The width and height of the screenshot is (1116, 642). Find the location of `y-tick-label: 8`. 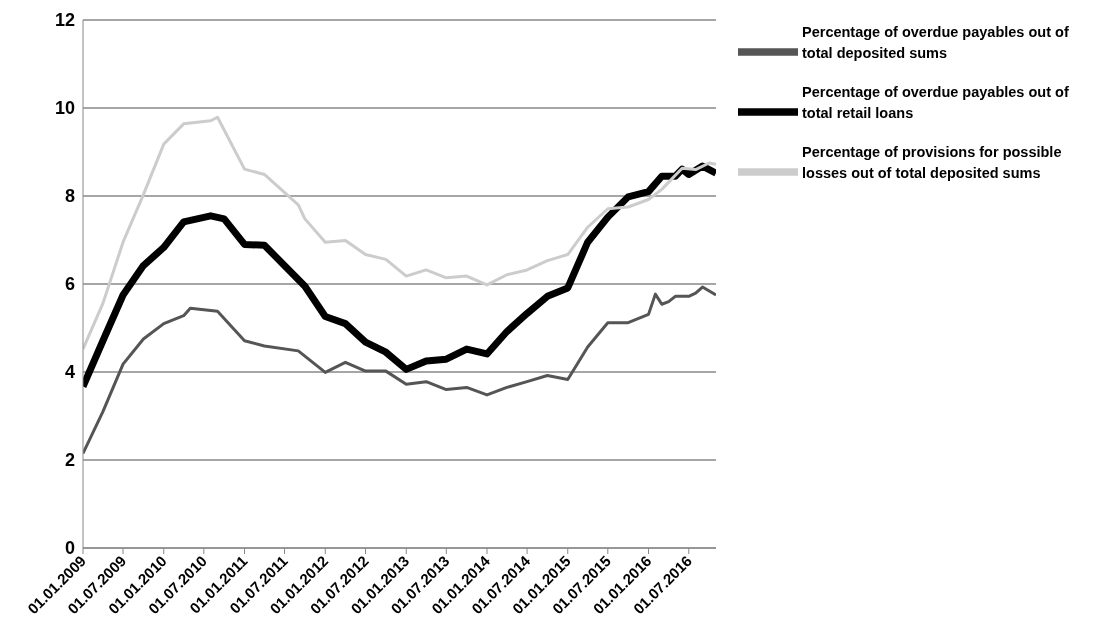

y-tick-label: 8 is located at coordinates (69, 196).